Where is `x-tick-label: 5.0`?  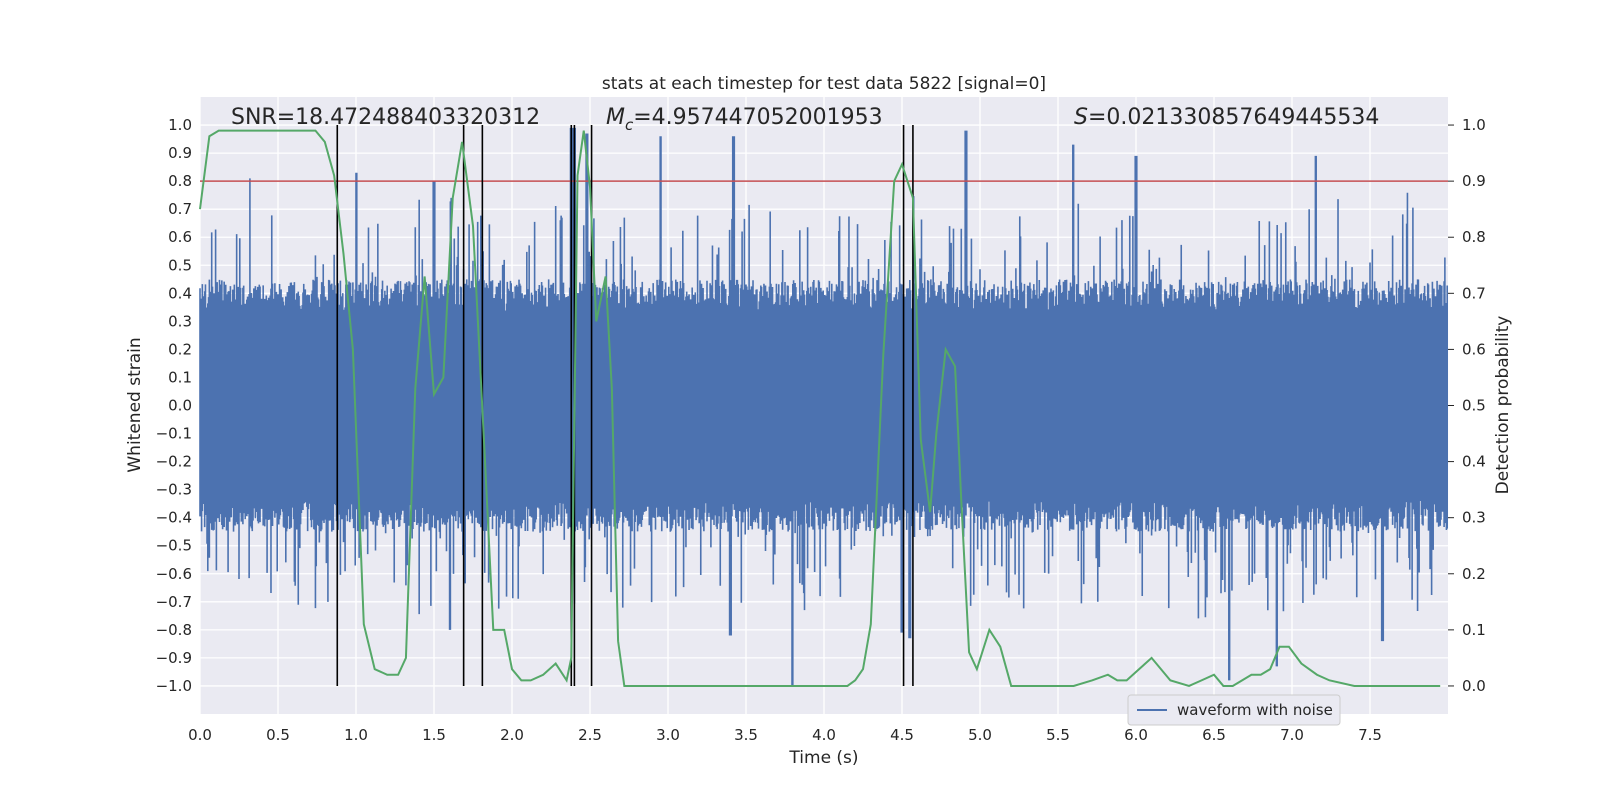
x-tick-label: 5.0 is located at coordinates (980, 735).